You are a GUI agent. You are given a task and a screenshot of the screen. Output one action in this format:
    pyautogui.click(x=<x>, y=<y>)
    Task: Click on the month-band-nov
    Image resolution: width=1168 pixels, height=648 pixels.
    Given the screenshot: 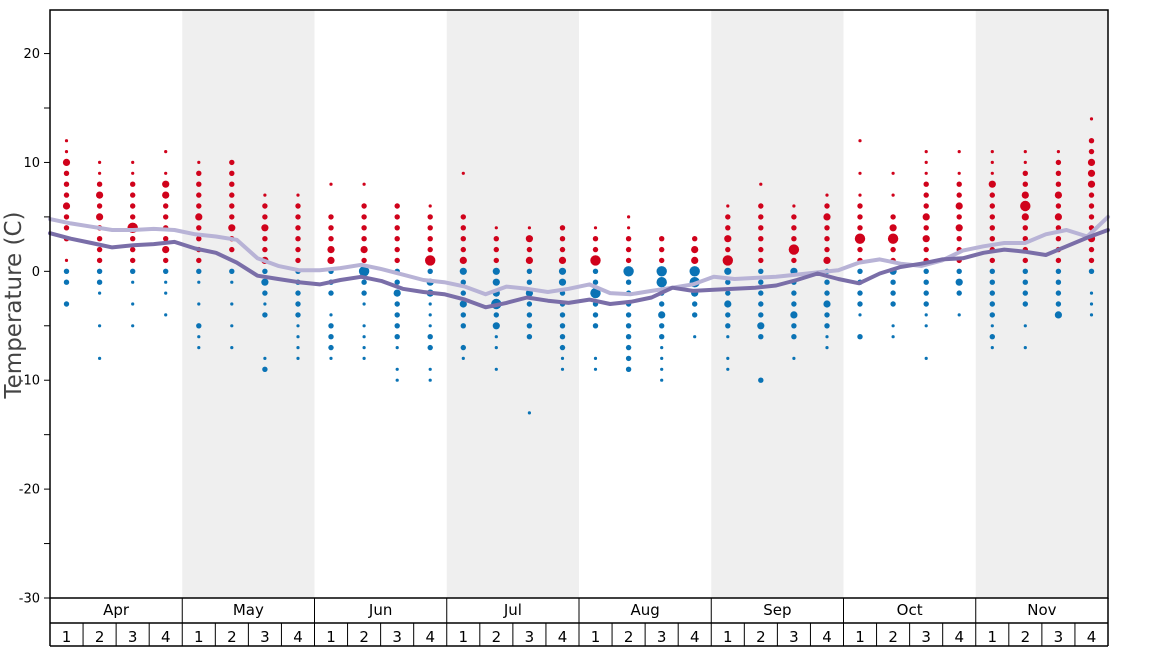 What is the action you would take?
    pyautogui.click(x=1041, y=304)
    